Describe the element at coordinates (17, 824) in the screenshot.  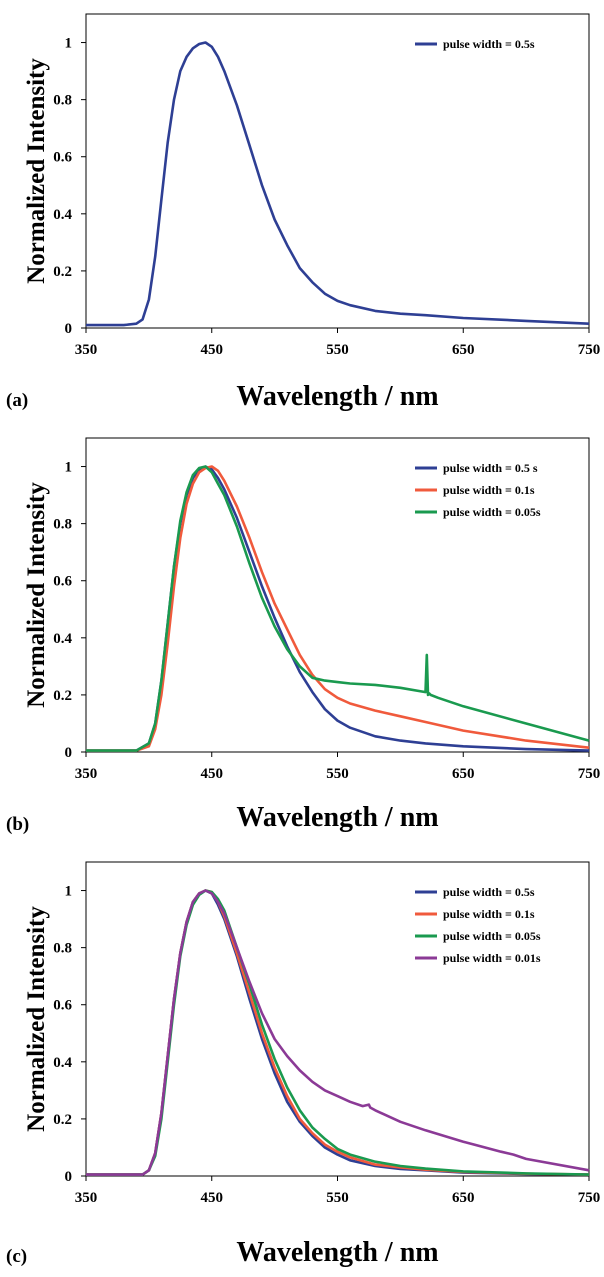
I see `panel-label: (b)` at that location.